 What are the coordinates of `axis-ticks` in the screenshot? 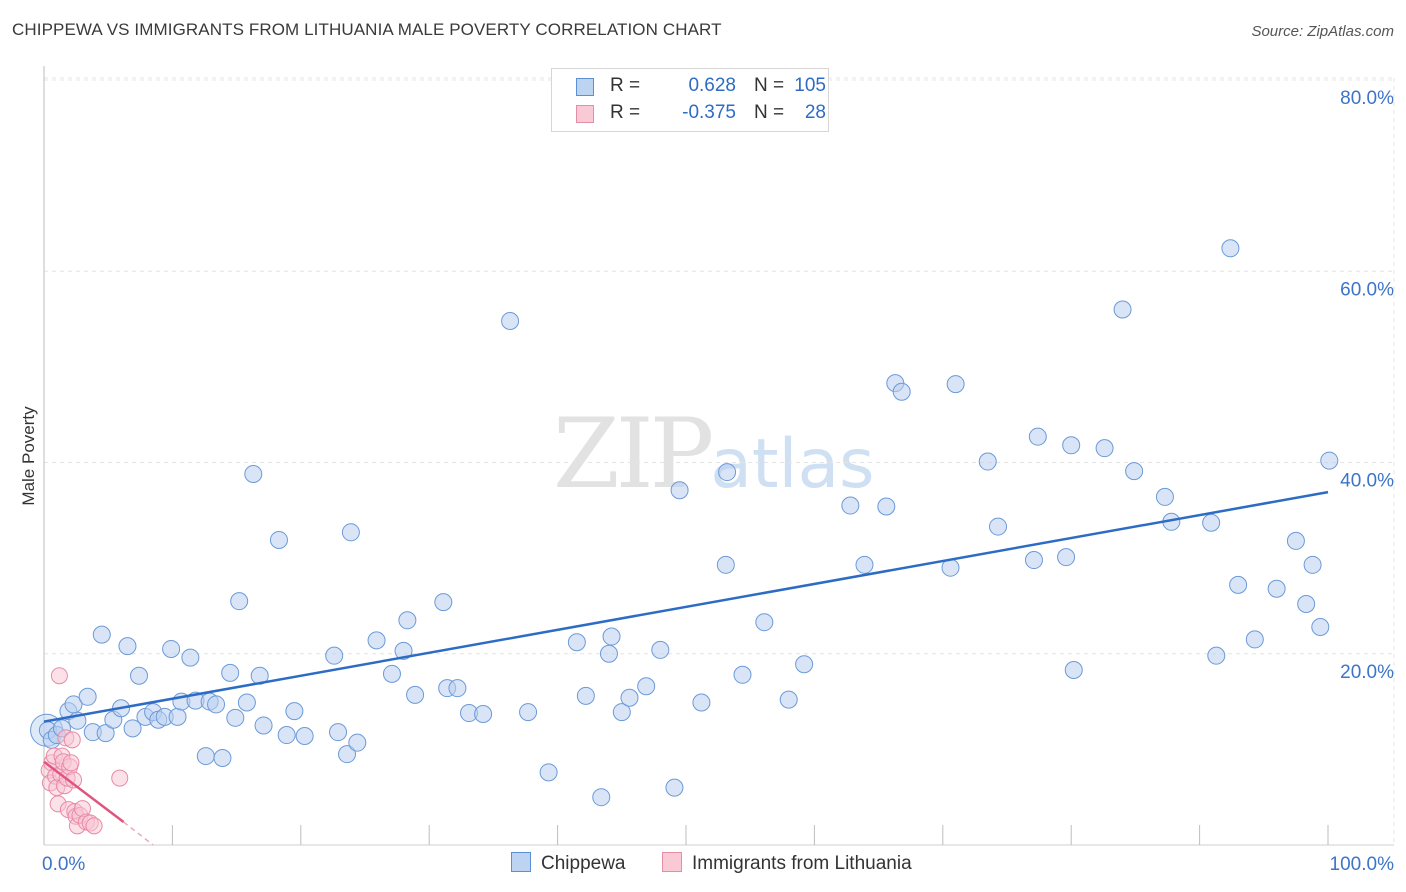 It's located at (750, 835).